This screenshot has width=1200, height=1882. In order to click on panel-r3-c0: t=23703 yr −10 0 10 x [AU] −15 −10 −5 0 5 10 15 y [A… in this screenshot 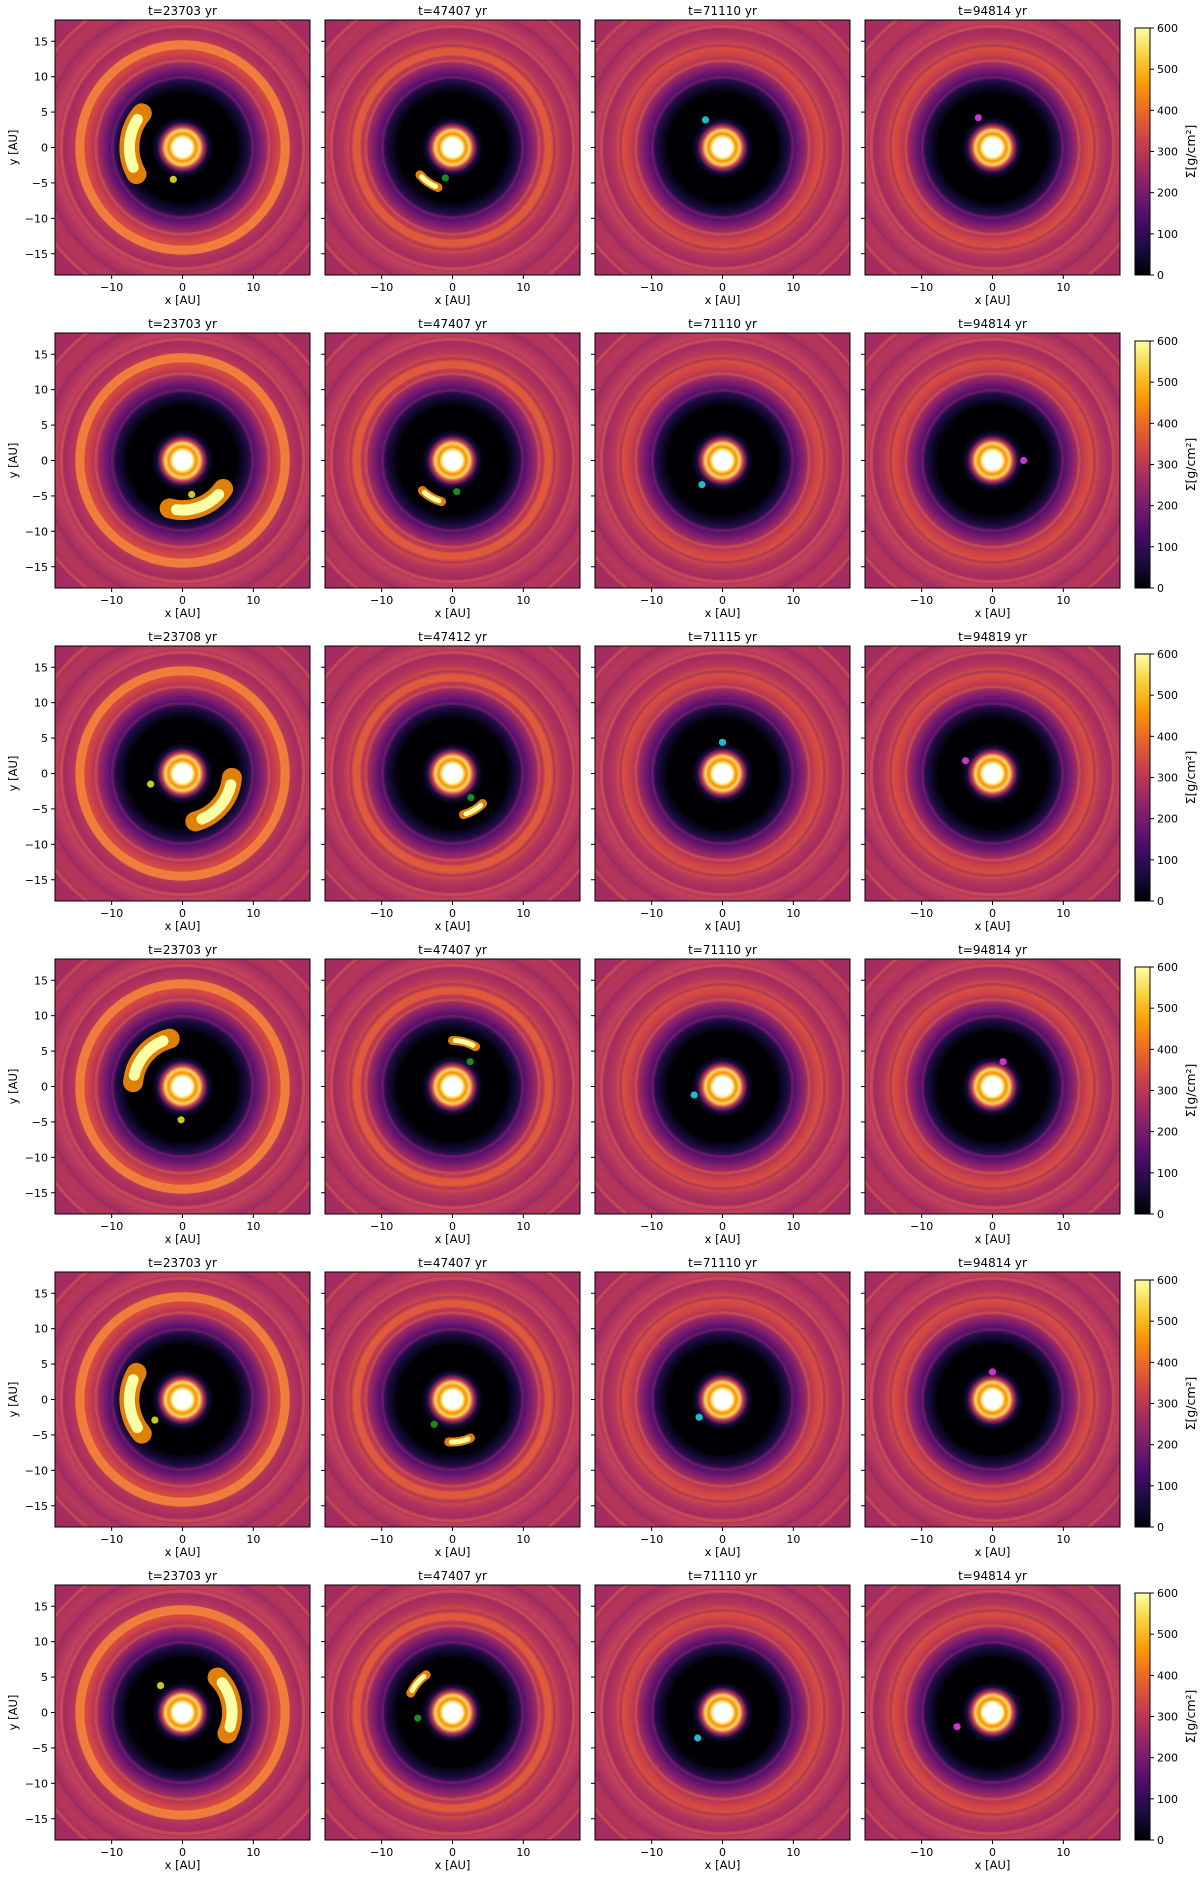, I will do `click(158, 1094)`.